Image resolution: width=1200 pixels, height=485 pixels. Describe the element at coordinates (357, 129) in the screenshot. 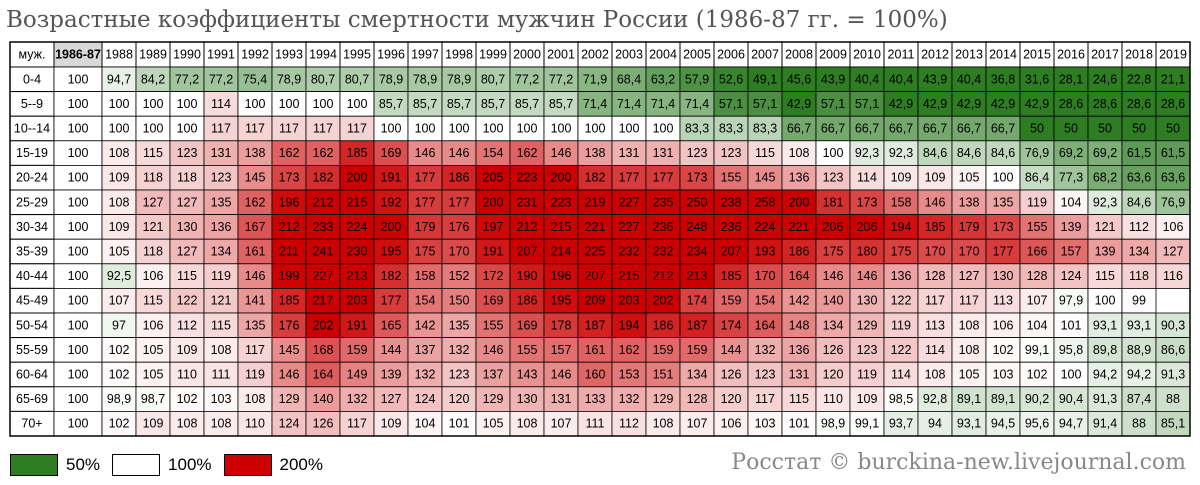

I see `heatmap-cell-value: 117` at that location.